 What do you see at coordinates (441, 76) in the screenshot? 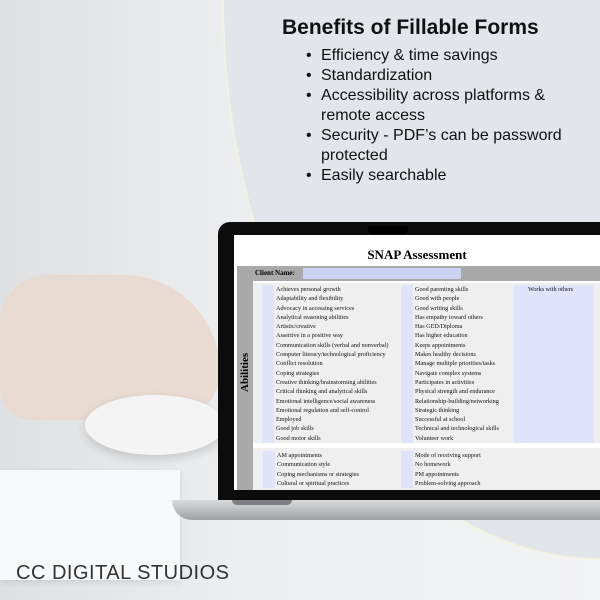
I see `benefit-item: Standardization` at bounding box center [441, 76].